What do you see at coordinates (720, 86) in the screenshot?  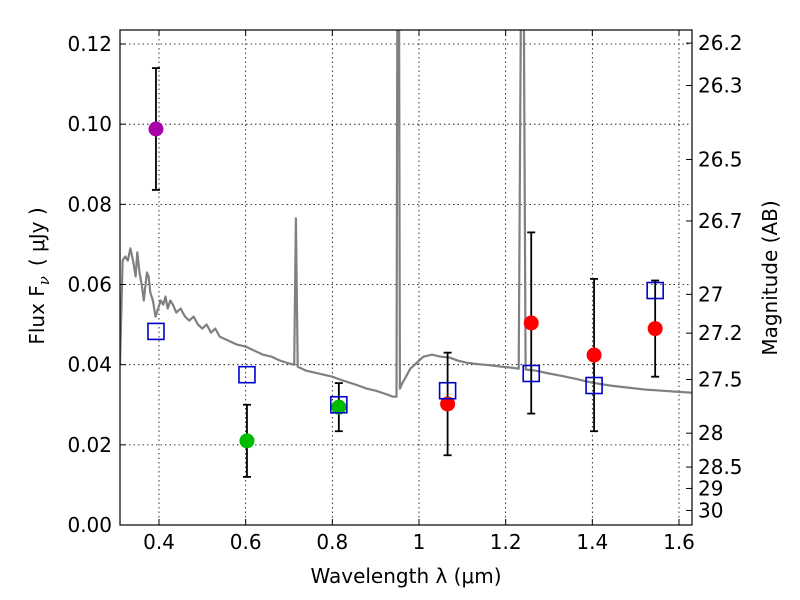 I see `mag-tick-label: 26.3` at bounding box center [720, 86].